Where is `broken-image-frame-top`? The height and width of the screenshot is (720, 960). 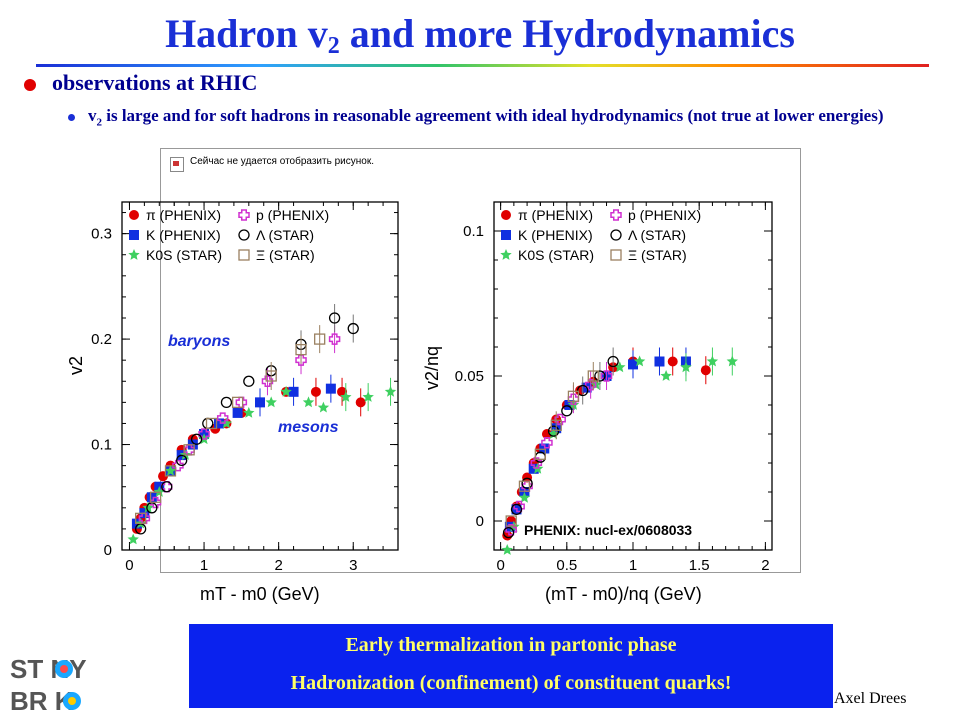 broken-image-frame-top is located at coordinates (480, 148).